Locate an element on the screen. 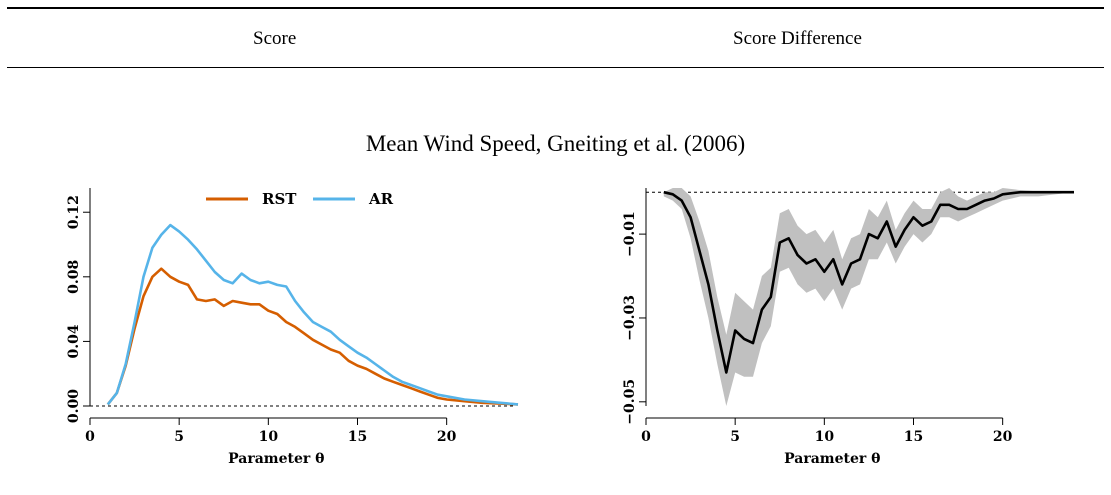 This screenshot has height=495, width=1111. left-y-tick-label: 0.12 is located at coordinates (74, 212).